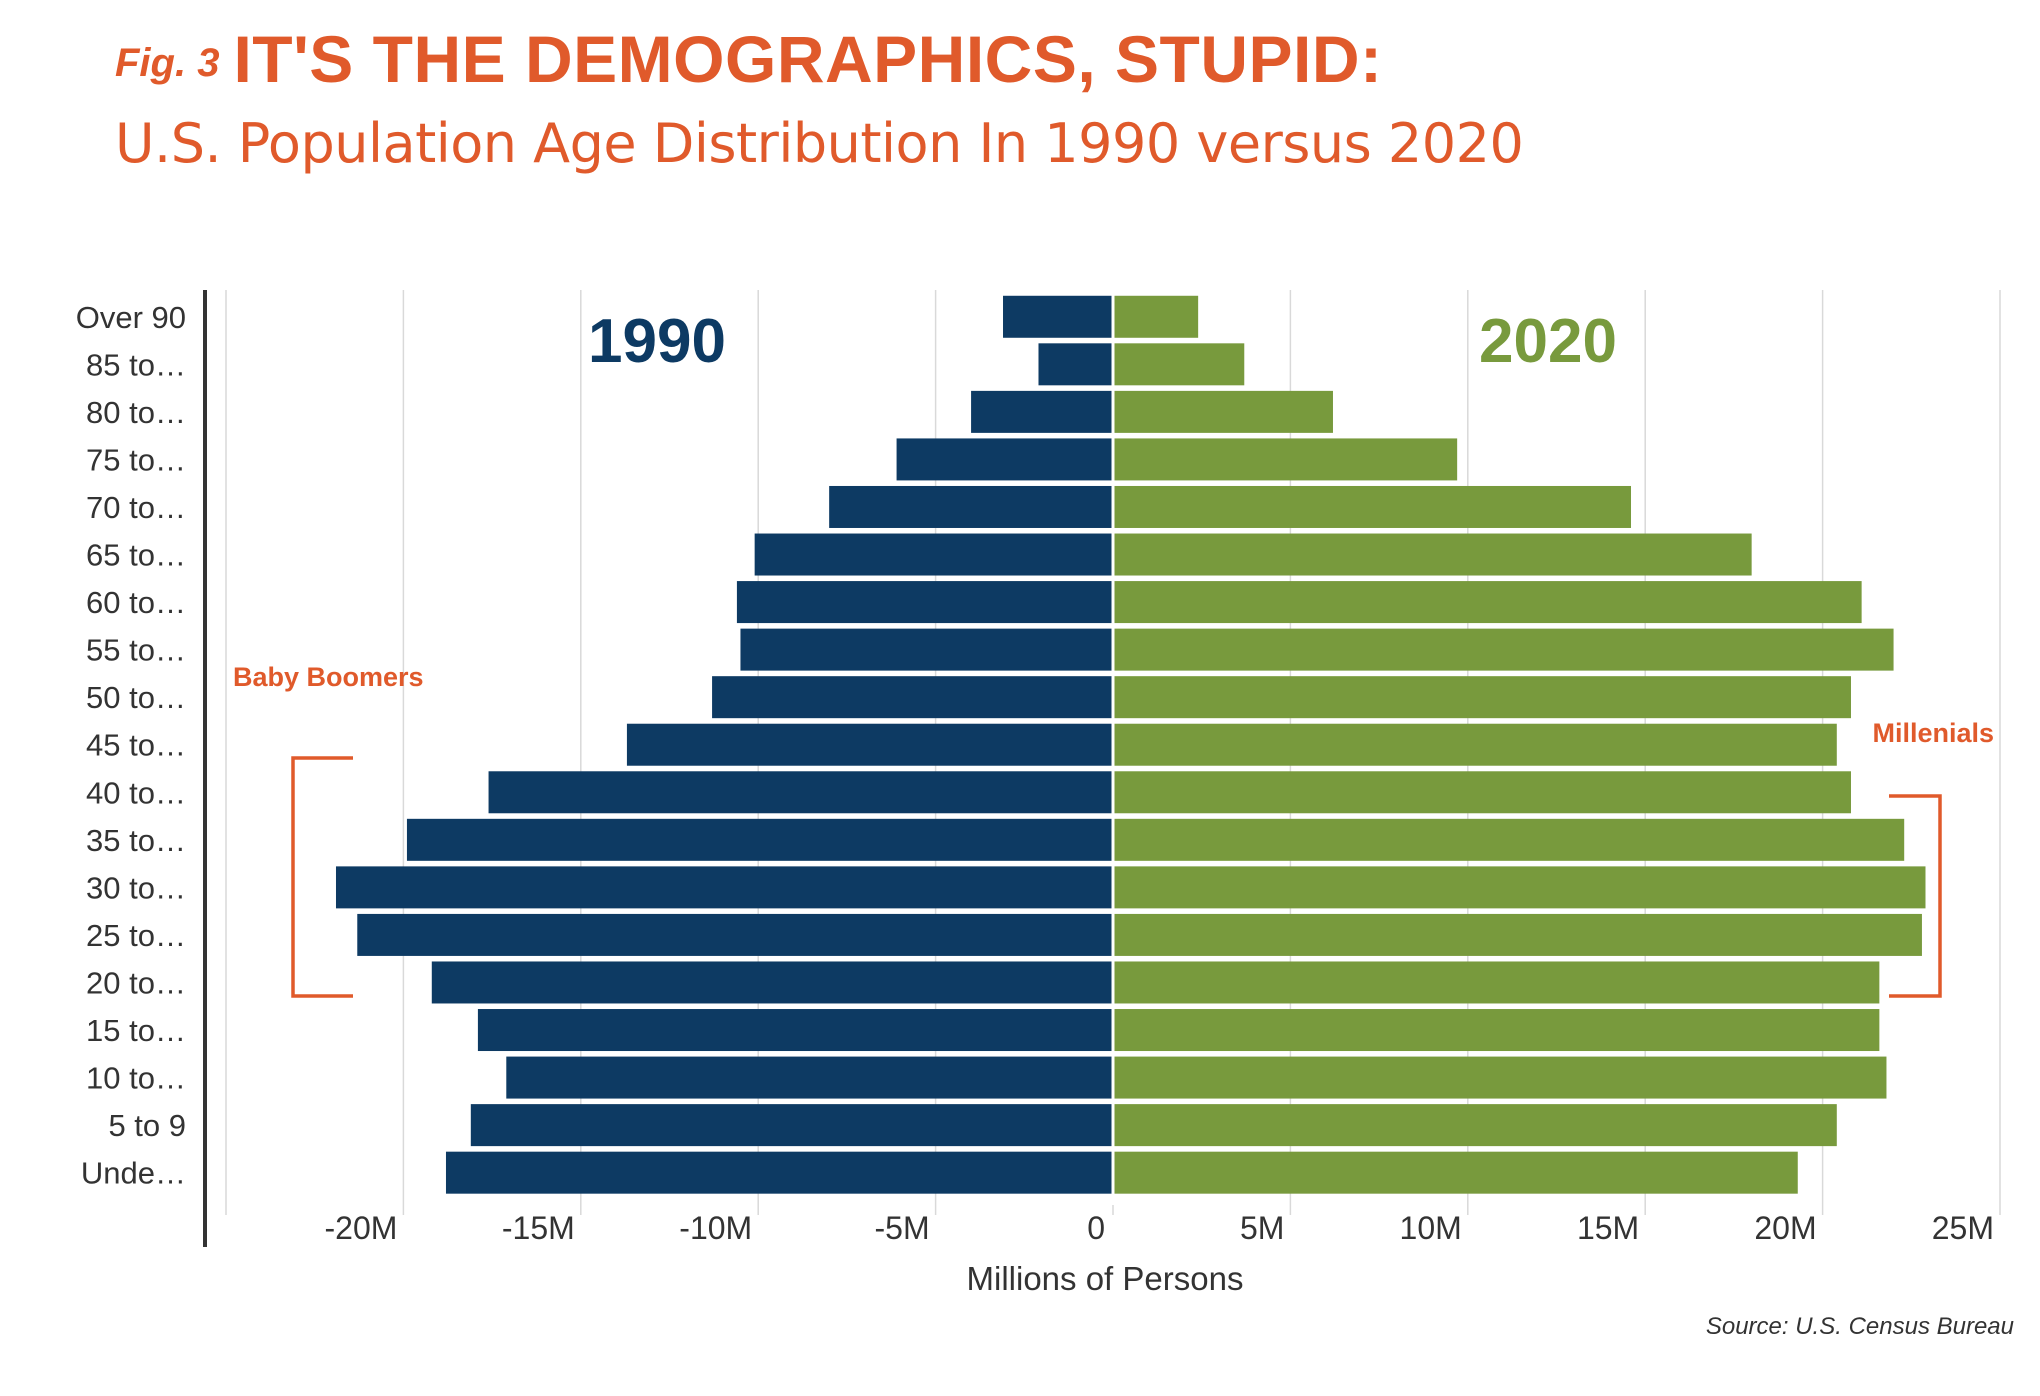  I want to click on annotation-millenials: Millenials, so click(1933, 733).